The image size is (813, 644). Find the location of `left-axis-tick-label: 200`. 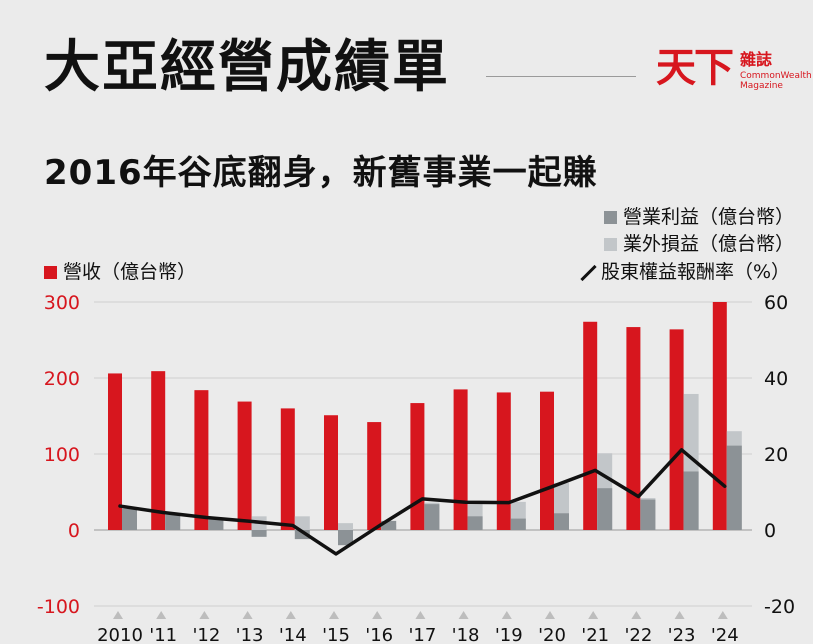

left-axis-tick-label: 200 is located at coordinates (62, 379).